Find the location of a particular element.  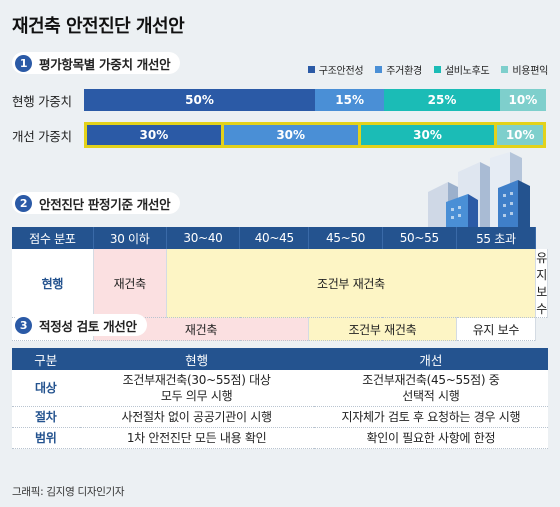

bar-segment-facility: 30% is located at coordinates (429, 135).